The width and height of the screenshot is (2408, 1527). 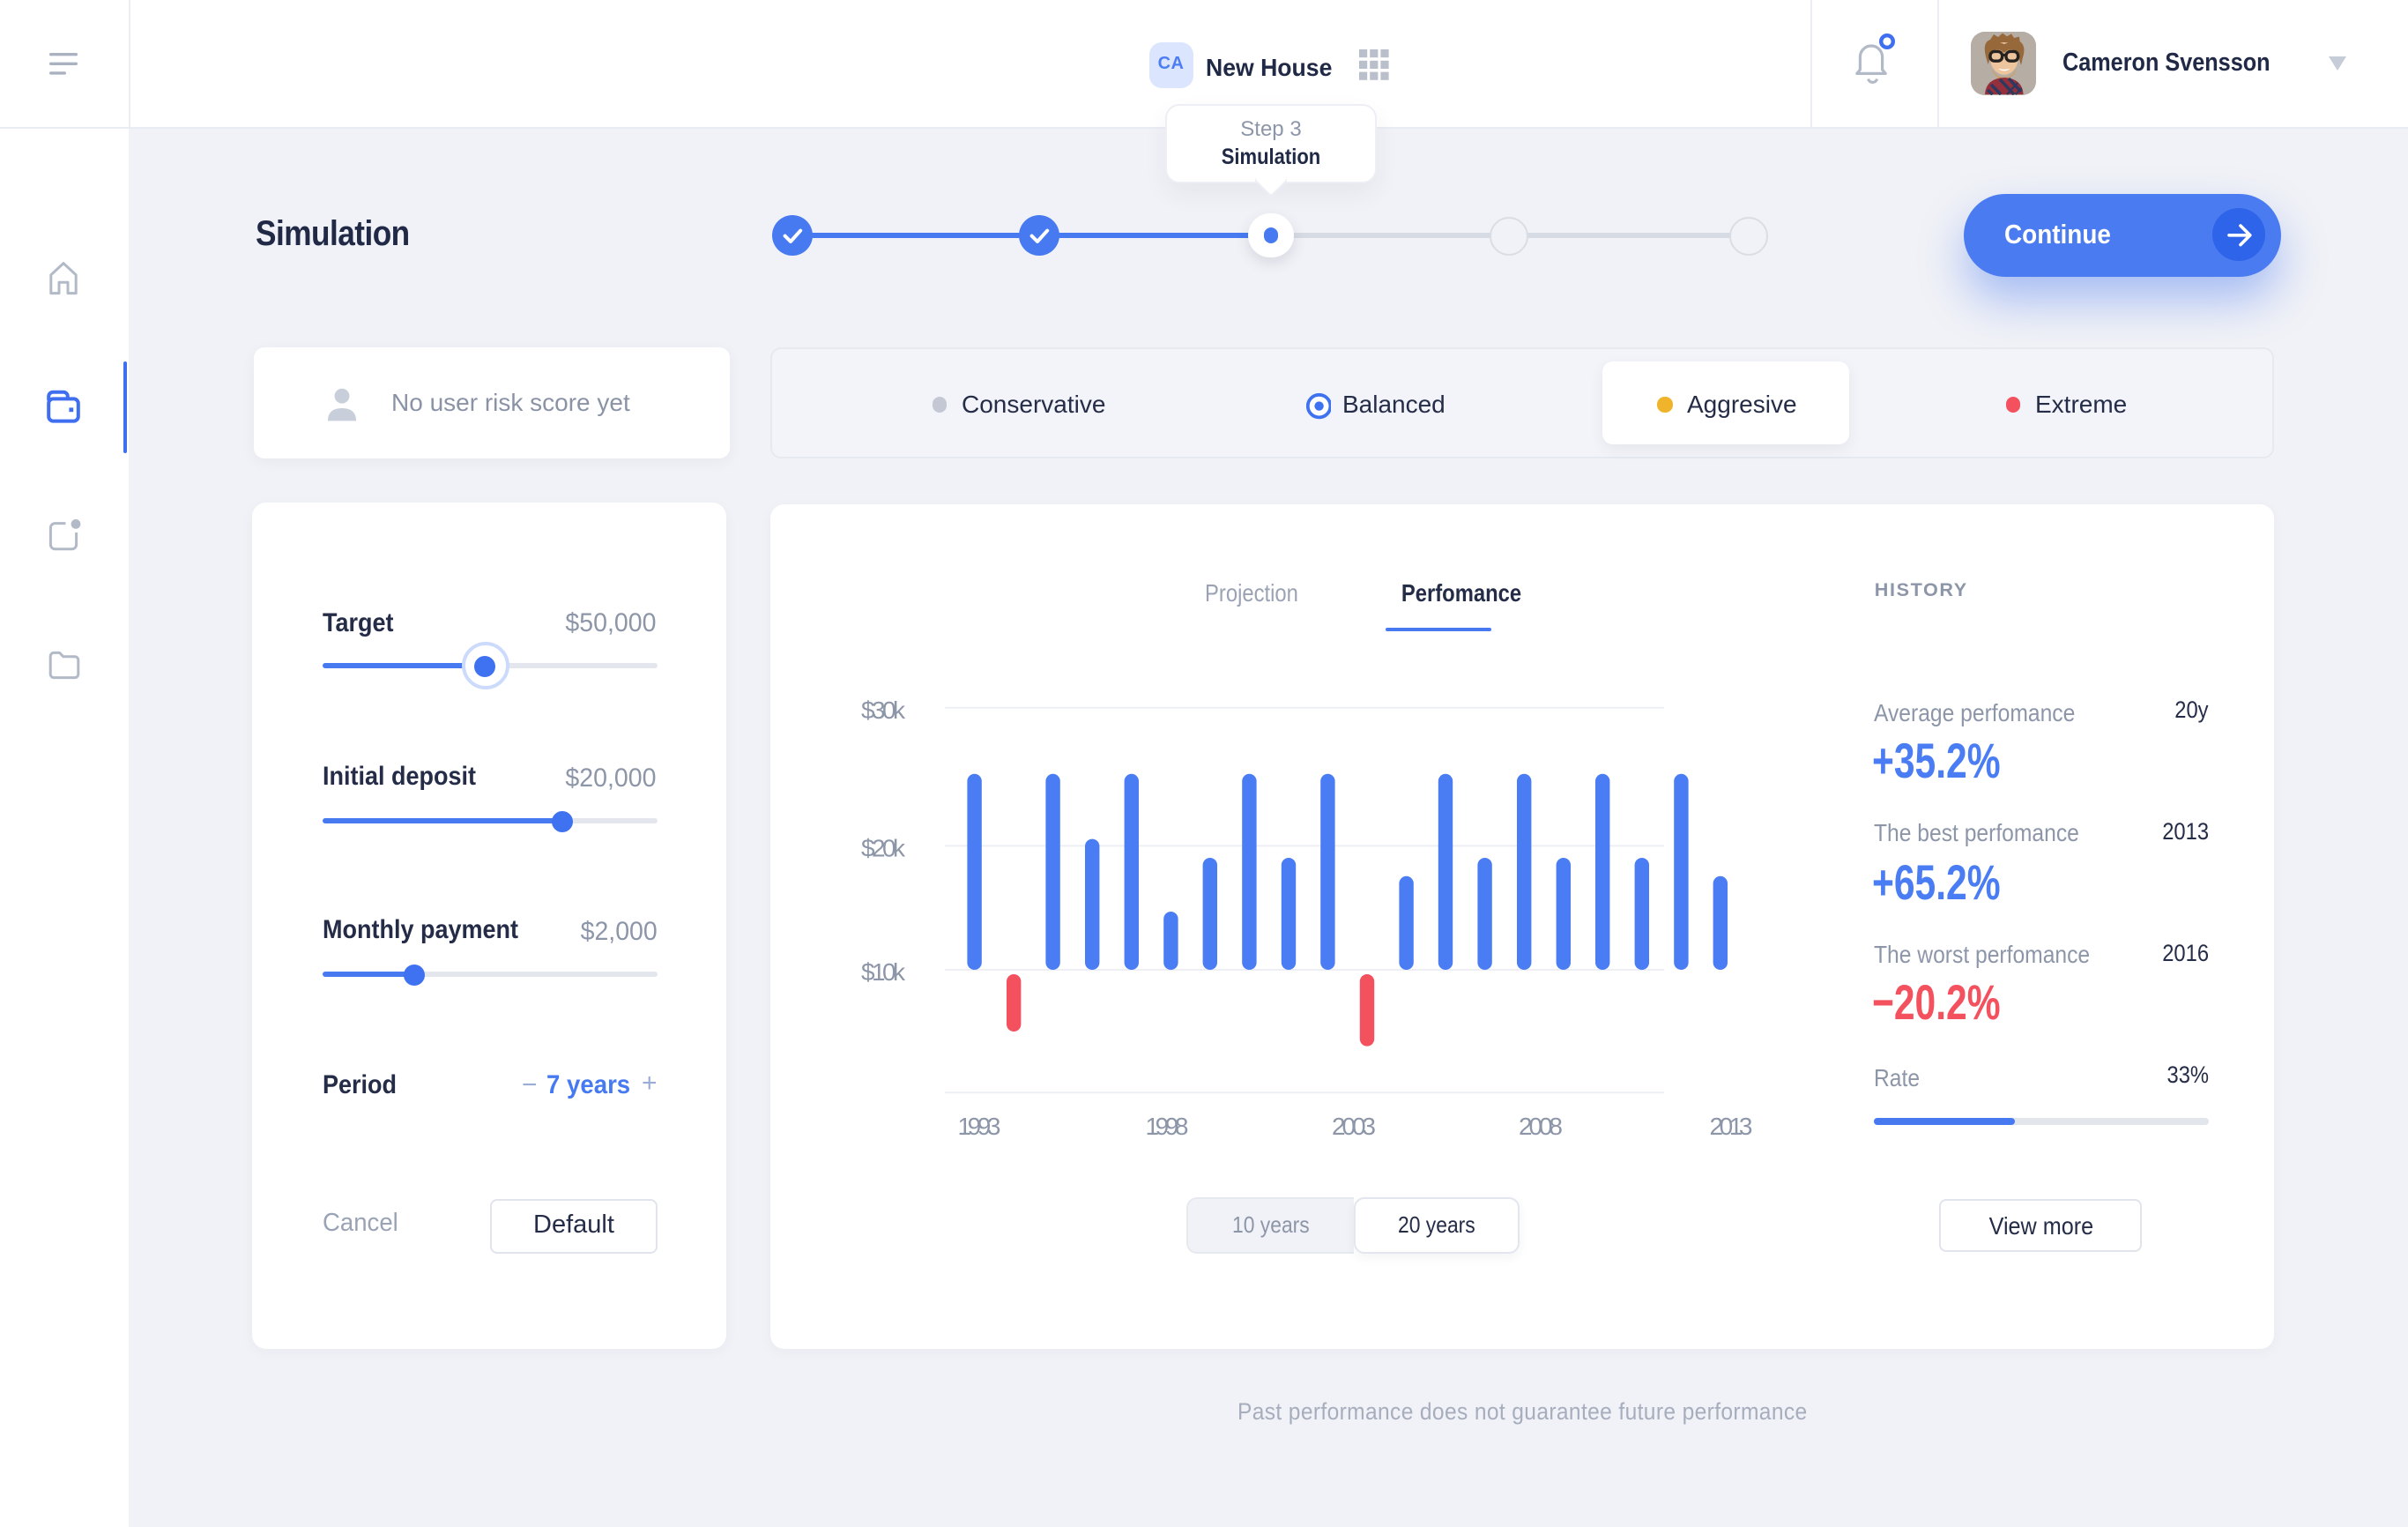 I want to click on svg-text: 2003, so click(x=1354, y=1126).